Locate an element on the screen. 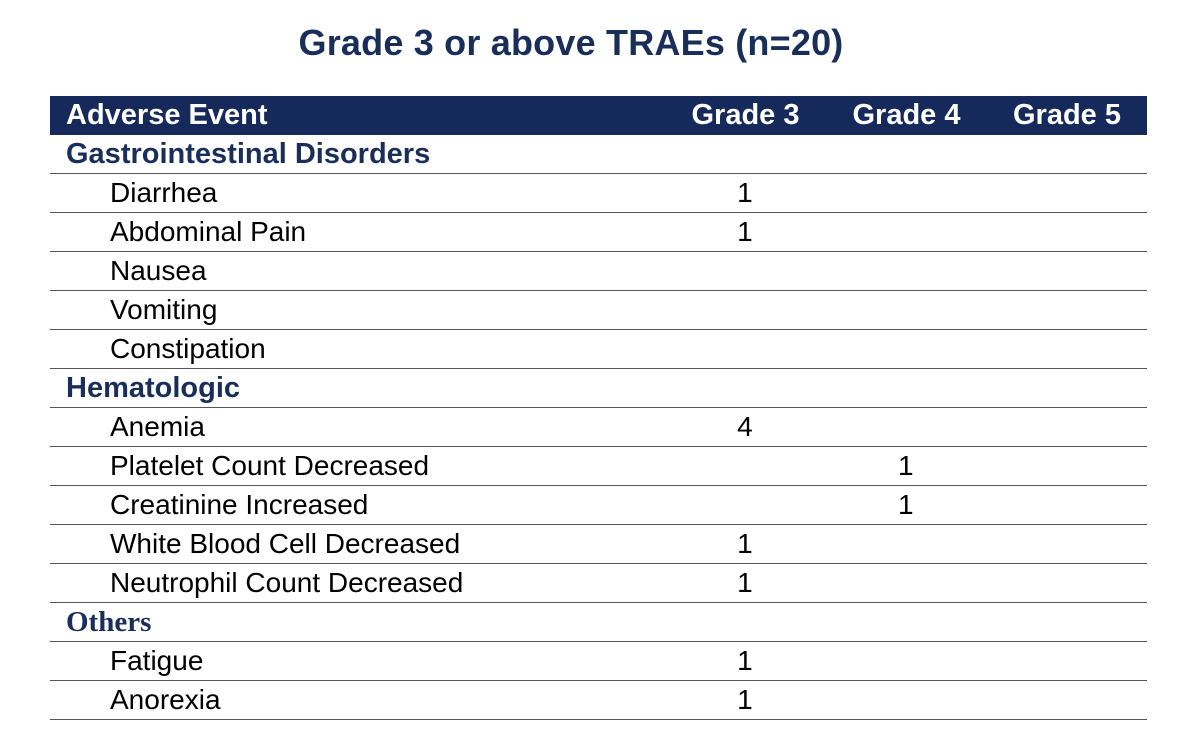 The image size is (1200, 743). event-name: Neutrophil Count Decreased is located at coordinates (287, 582).